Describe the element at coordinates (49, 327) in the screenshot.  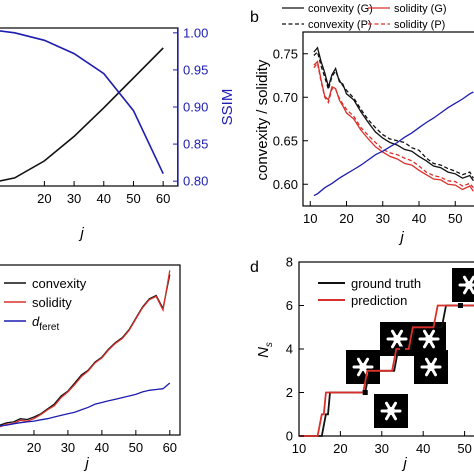
I see `panel-c-legend-label-sub: feret` at that location.